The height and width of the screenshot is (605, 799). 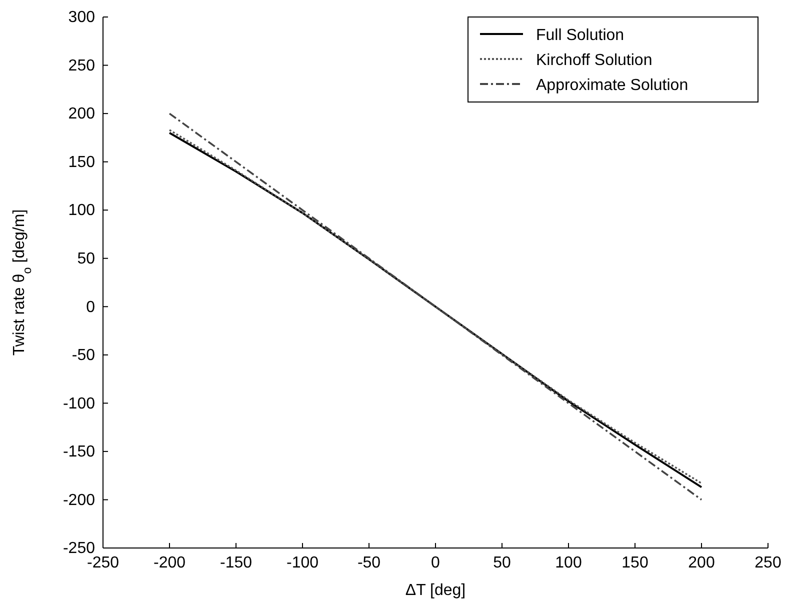 I want to click on y-tick-label: -250, so click(x=79, y=549).